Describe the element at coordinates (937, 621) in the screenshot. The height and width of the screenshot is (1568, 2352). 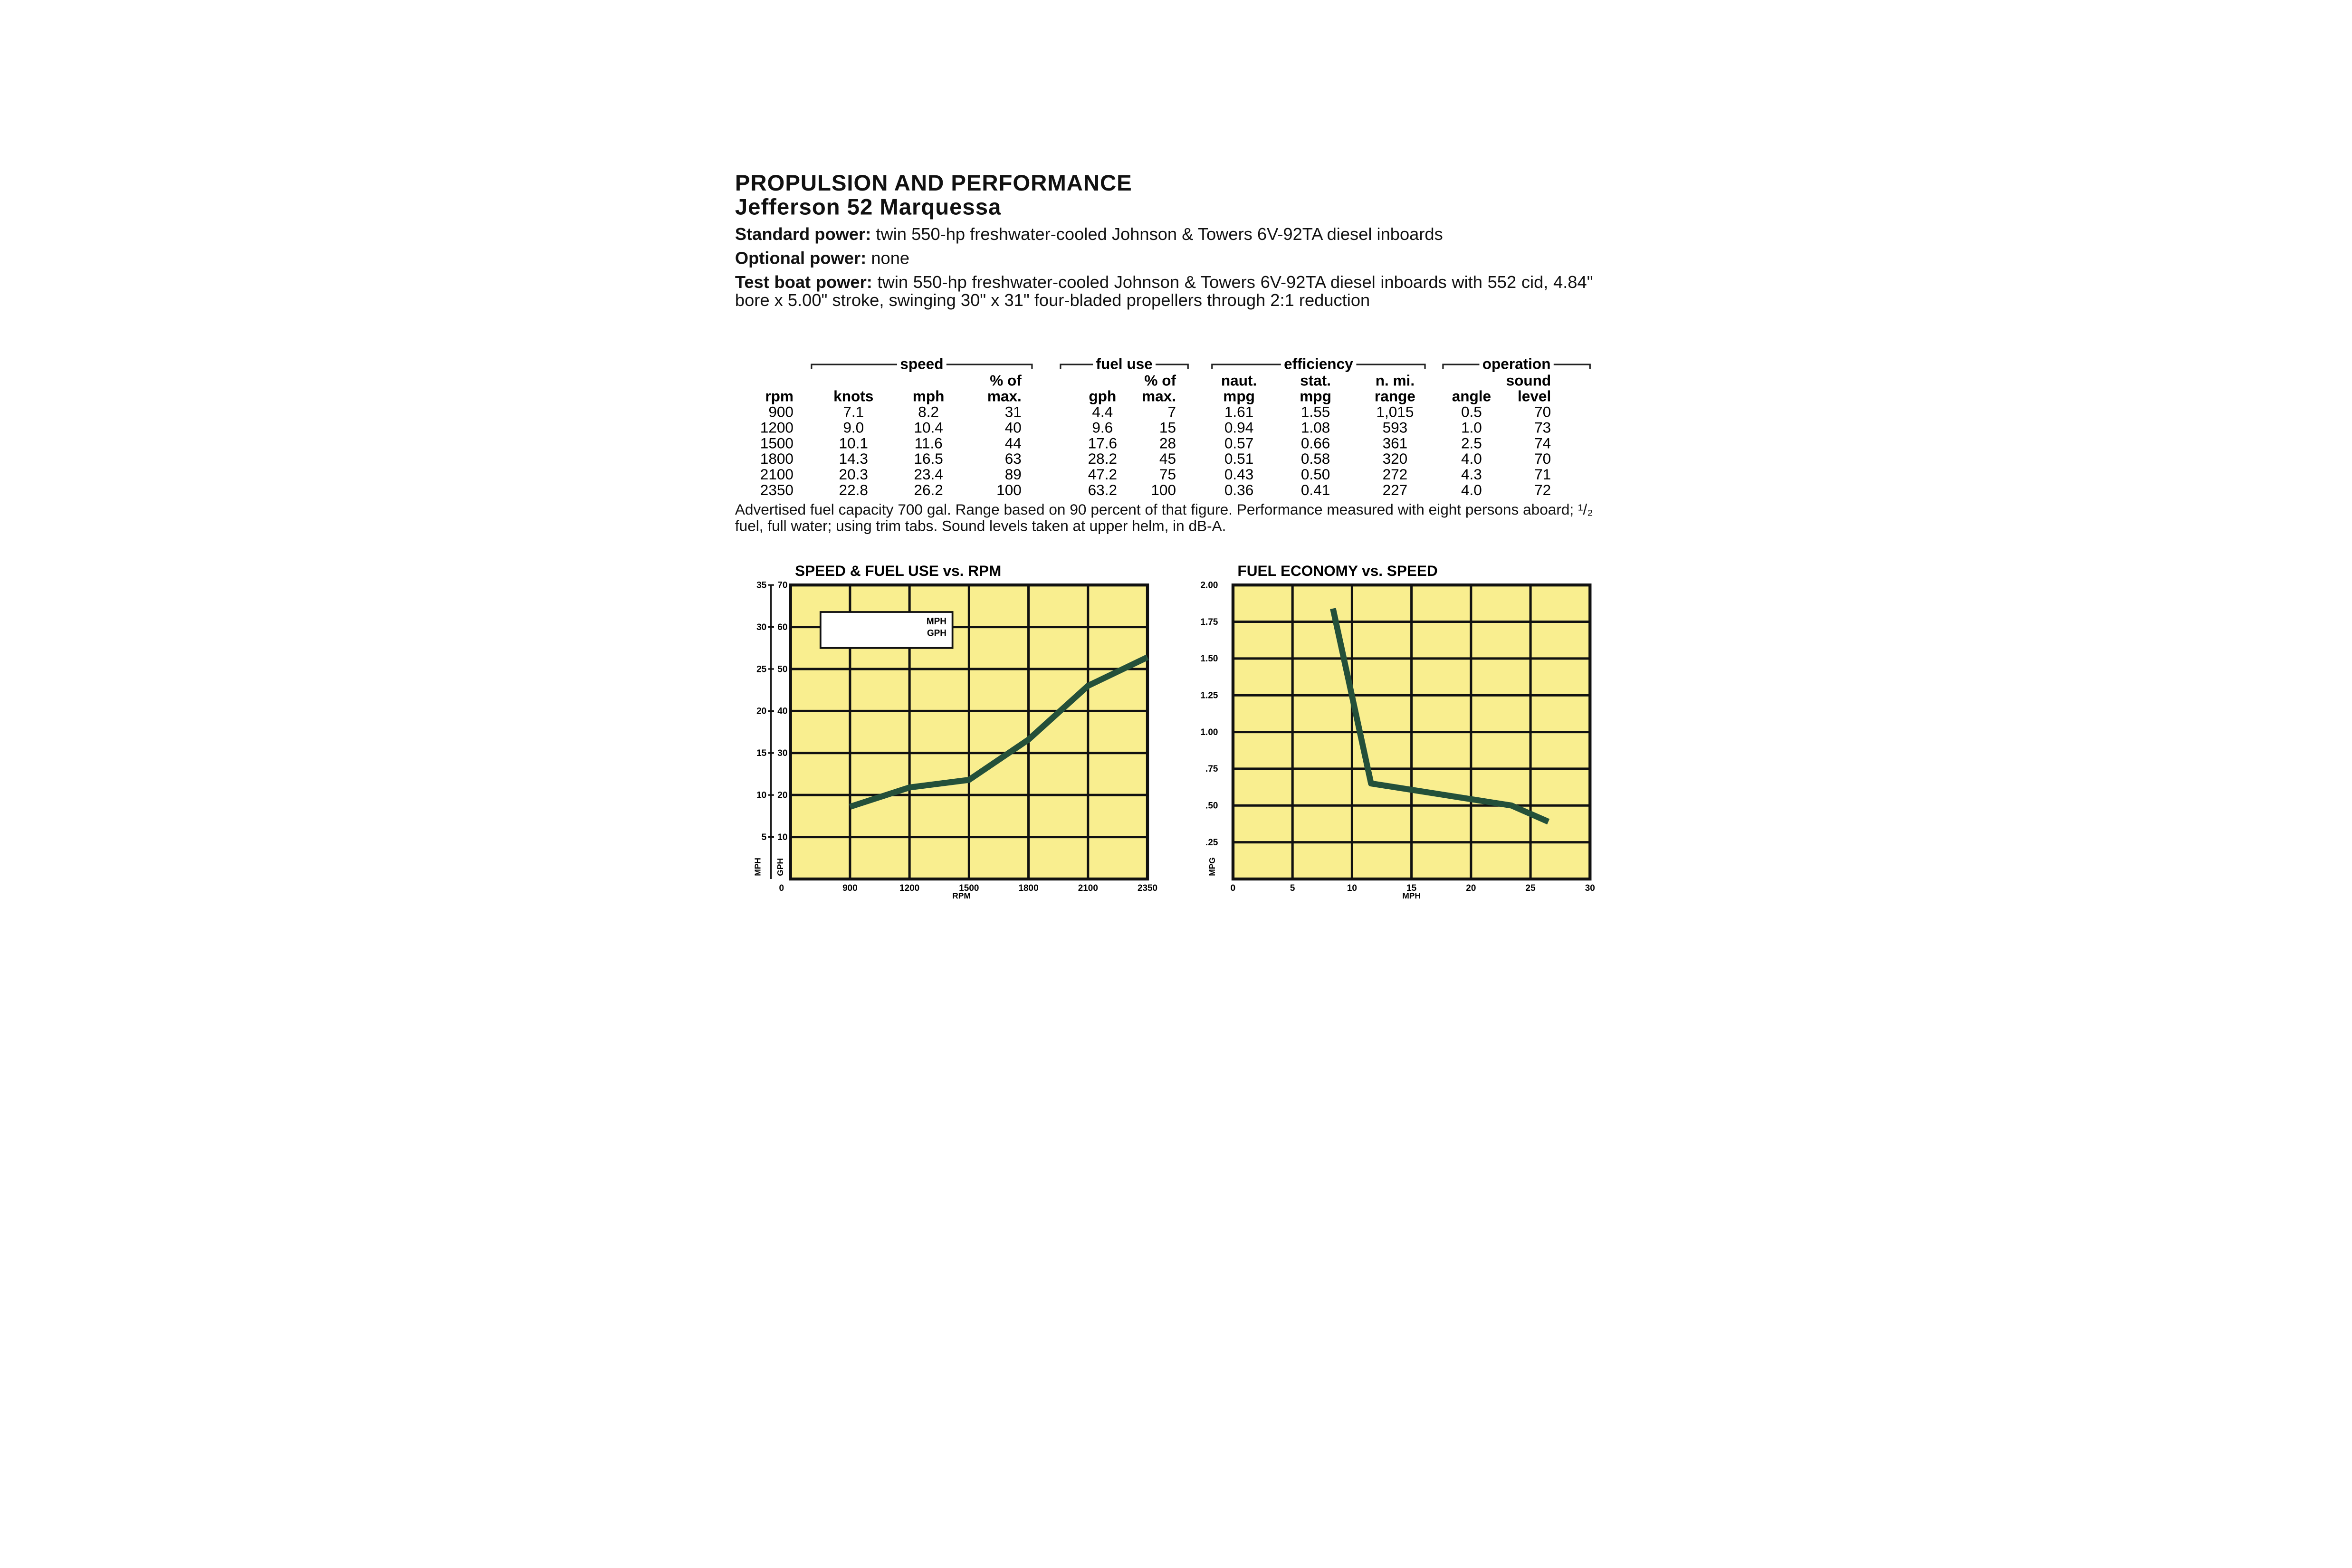
I see `legend-entry: MPH` at that location.